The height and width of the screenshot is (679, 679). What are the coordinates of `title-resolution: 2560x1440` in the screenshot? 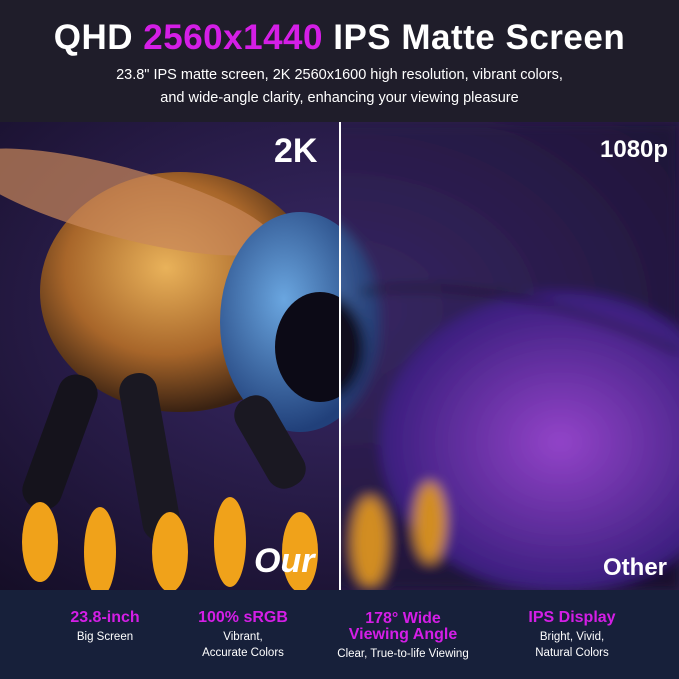 It's located at (233, 37).